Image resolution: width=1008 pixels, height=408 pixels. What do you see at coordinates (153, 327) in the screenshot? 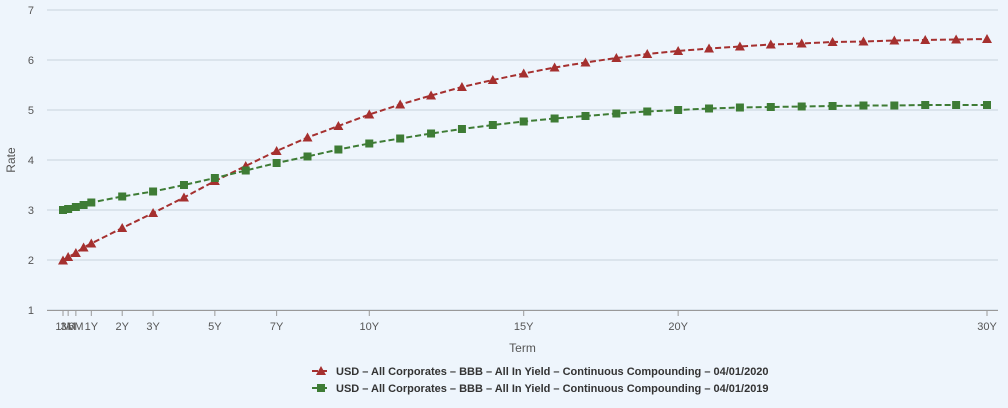
I see `x-tick-label: 3Y` at bounding box center [153, 327].